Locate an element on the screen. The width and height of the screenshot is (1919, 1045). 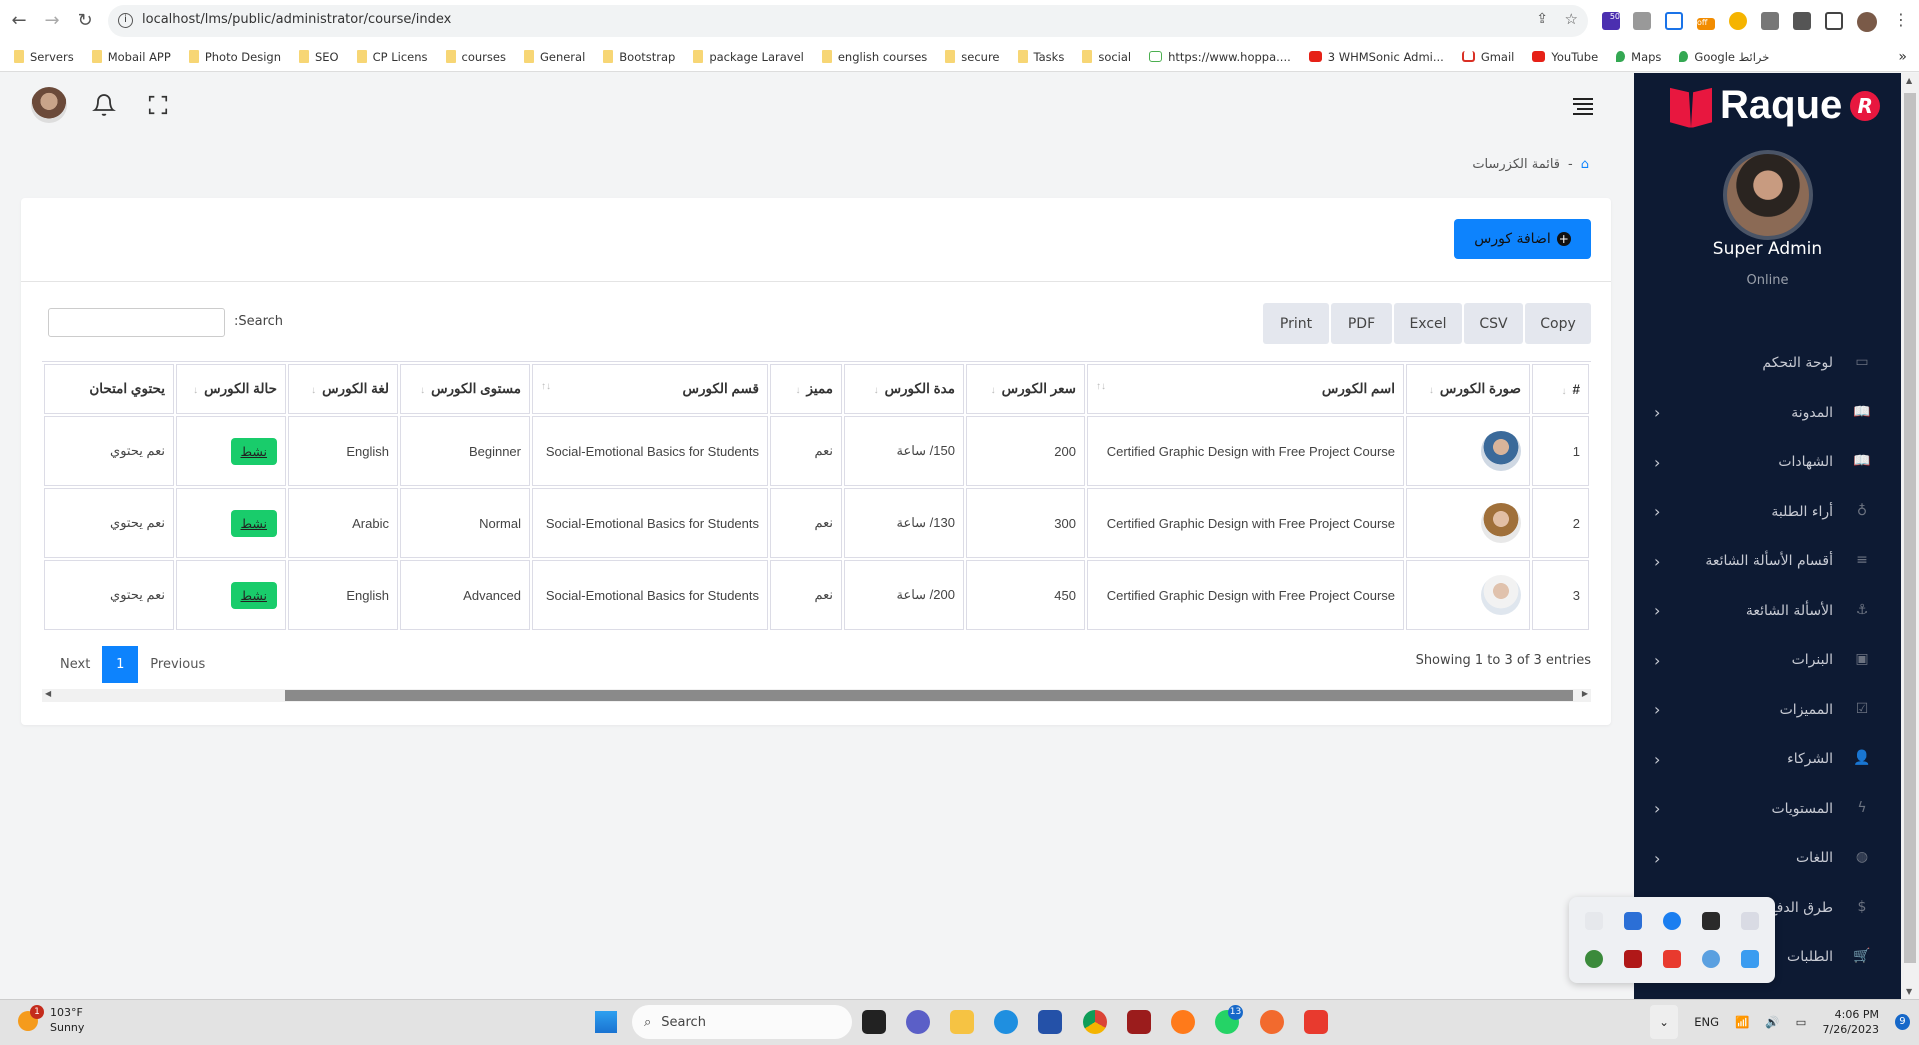
sidebar-item: ◍ اللغات ‹ is located at coordinates (1767, 858).